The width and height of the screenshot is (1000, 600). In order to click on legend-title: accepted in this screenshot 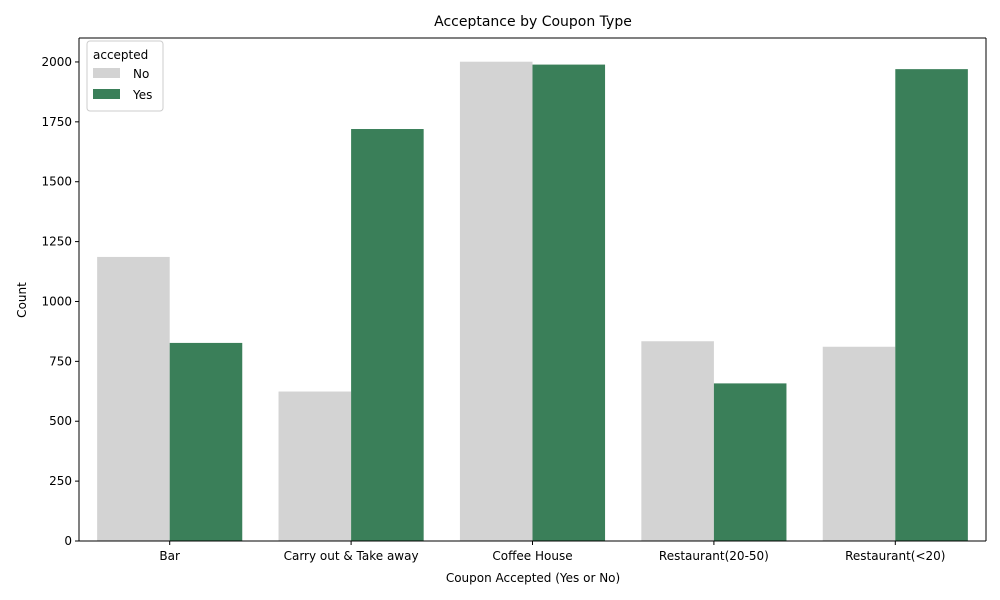, I will do `click(120, 55)`.